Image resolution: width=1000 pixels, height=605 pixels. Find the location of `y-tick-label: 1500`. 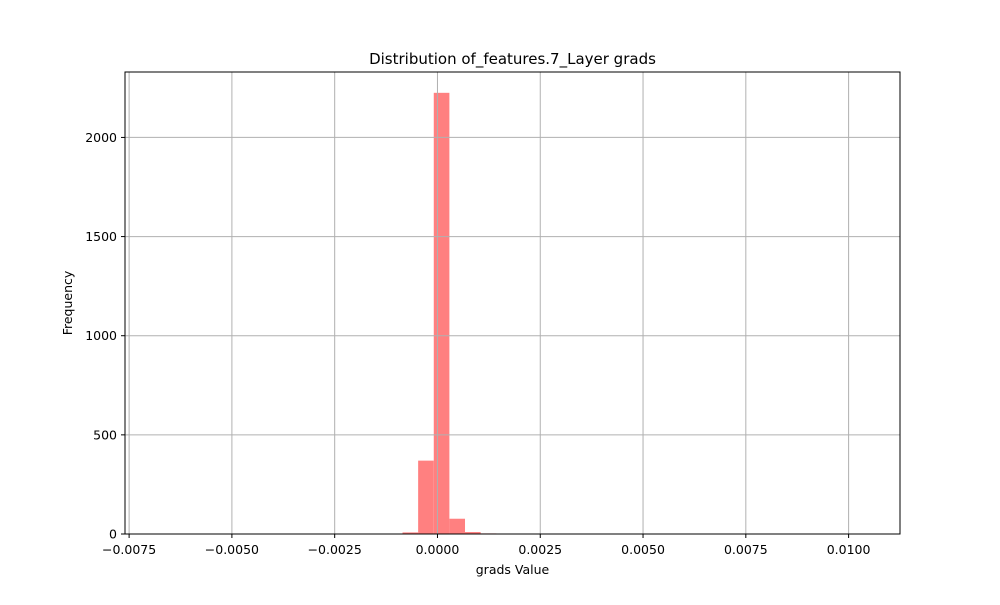

y-tick-label: 1500 is located at coordinates (101, 236).